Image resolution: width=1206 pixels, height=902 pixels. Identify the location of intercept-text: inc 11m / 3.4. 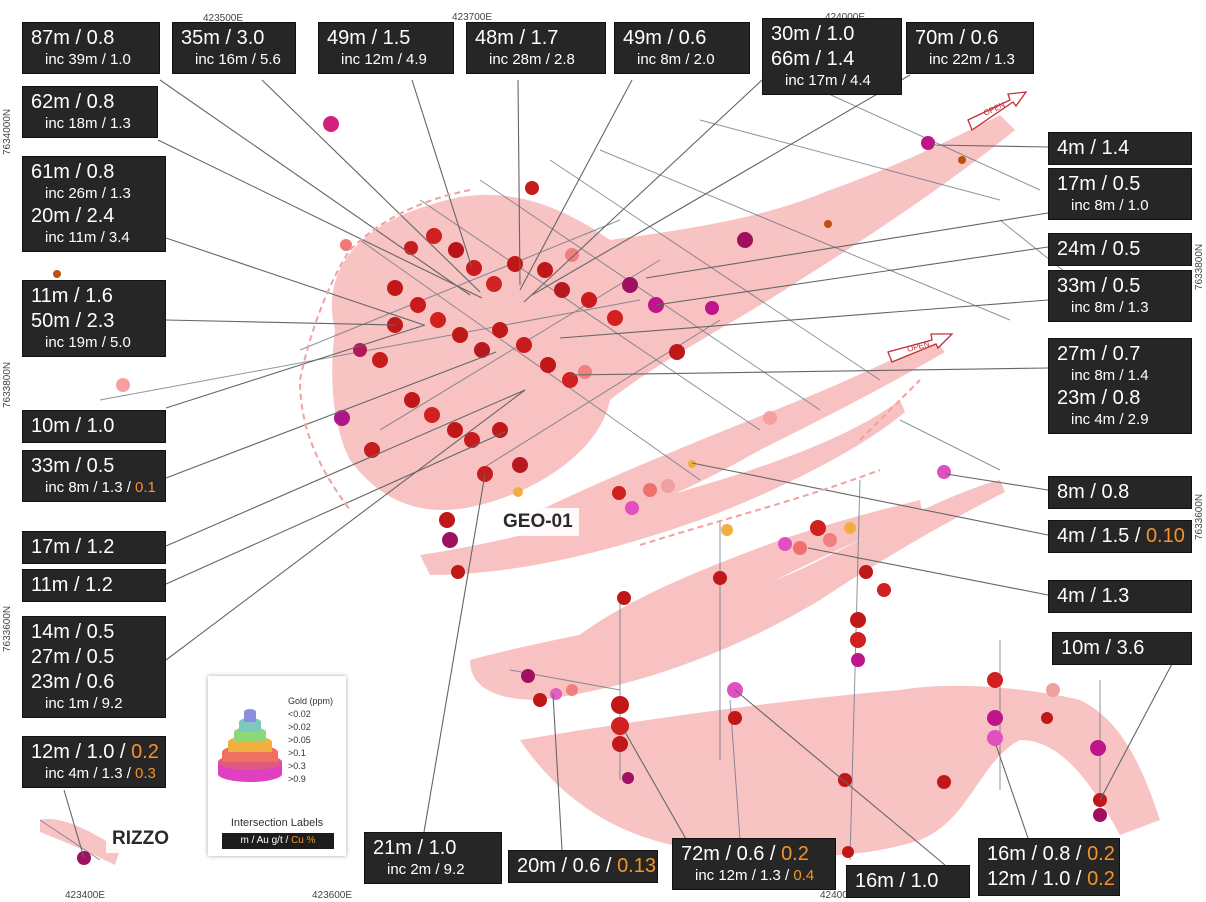
(87, 237).